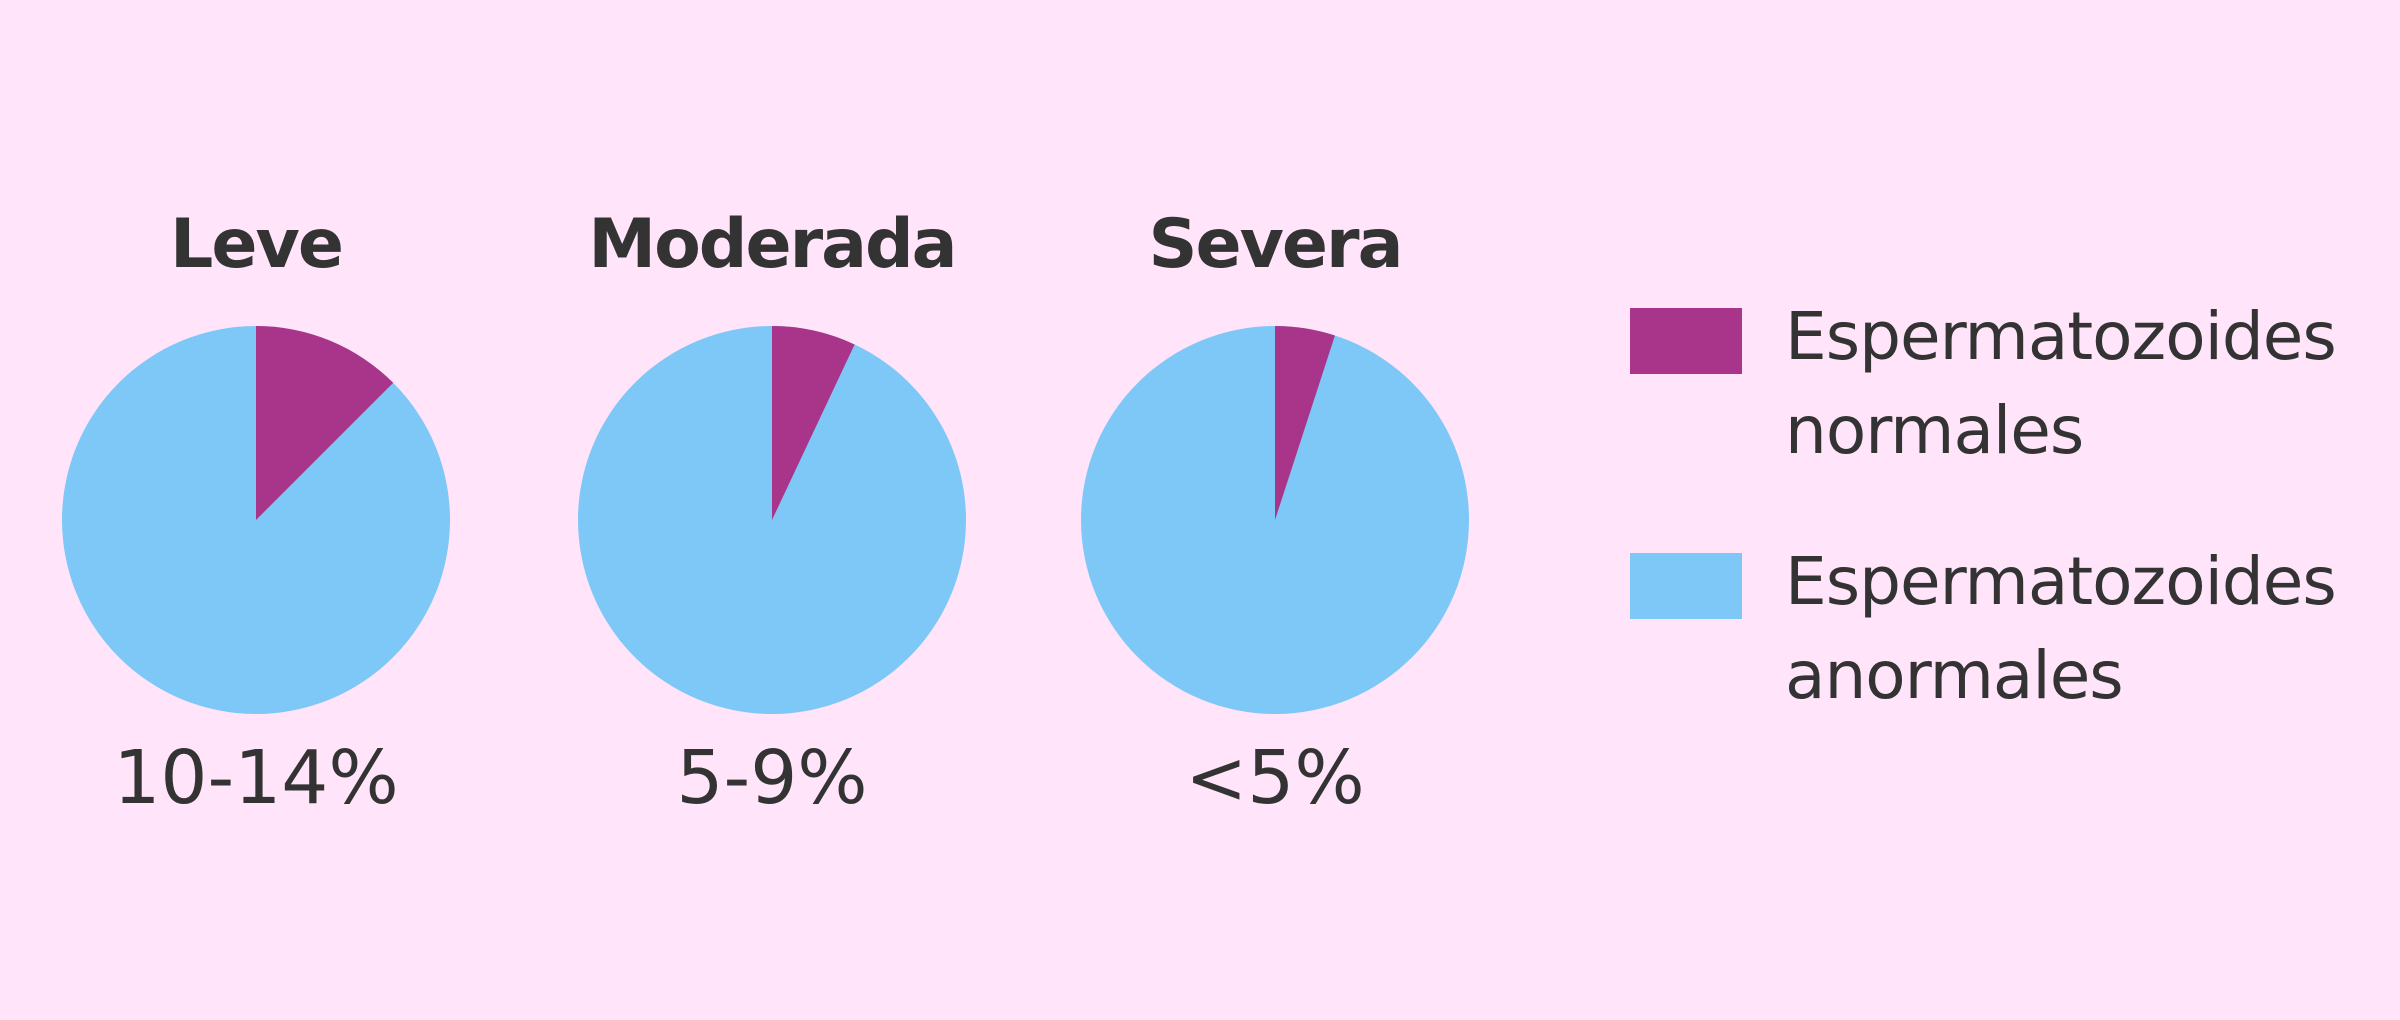 The height and width of the screenshot is (1020, 2400). I want to click on legend-swatch-normal, so click(1686, 341).